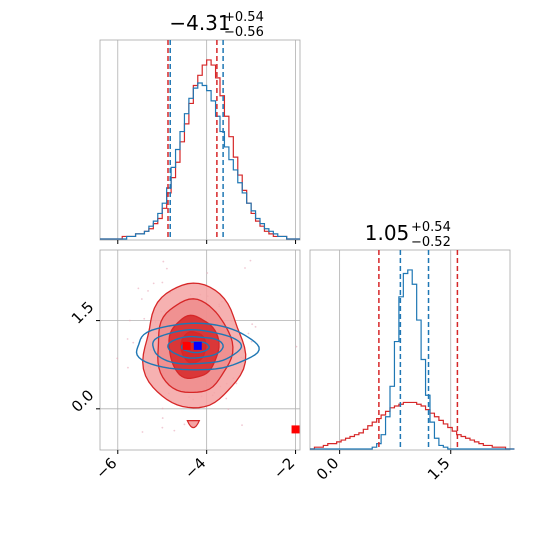  Describe the element at coordinates (244, 17) in the screenshot. I see `hist-top-left-title-sup: +0.54` at that location.